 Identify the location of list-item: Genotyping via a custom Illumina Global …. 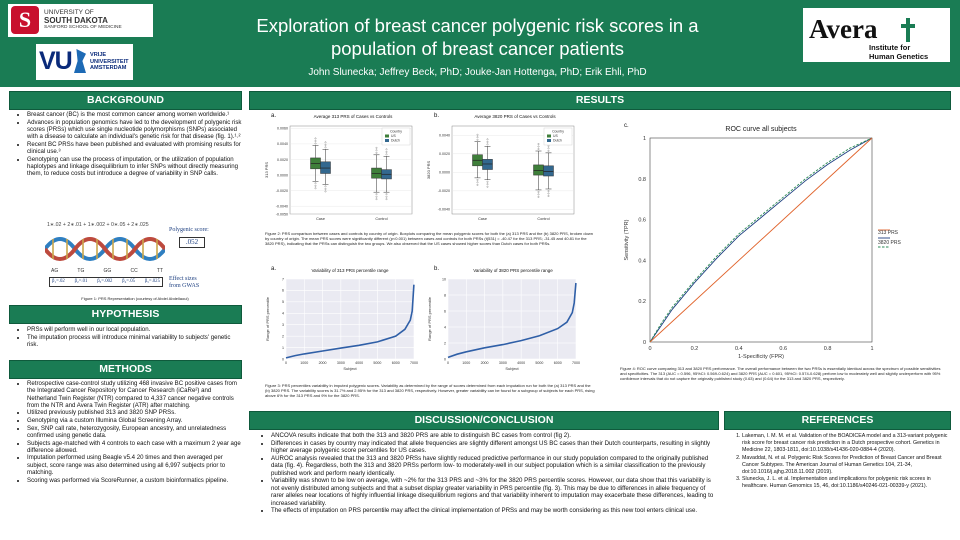
(134, 420).